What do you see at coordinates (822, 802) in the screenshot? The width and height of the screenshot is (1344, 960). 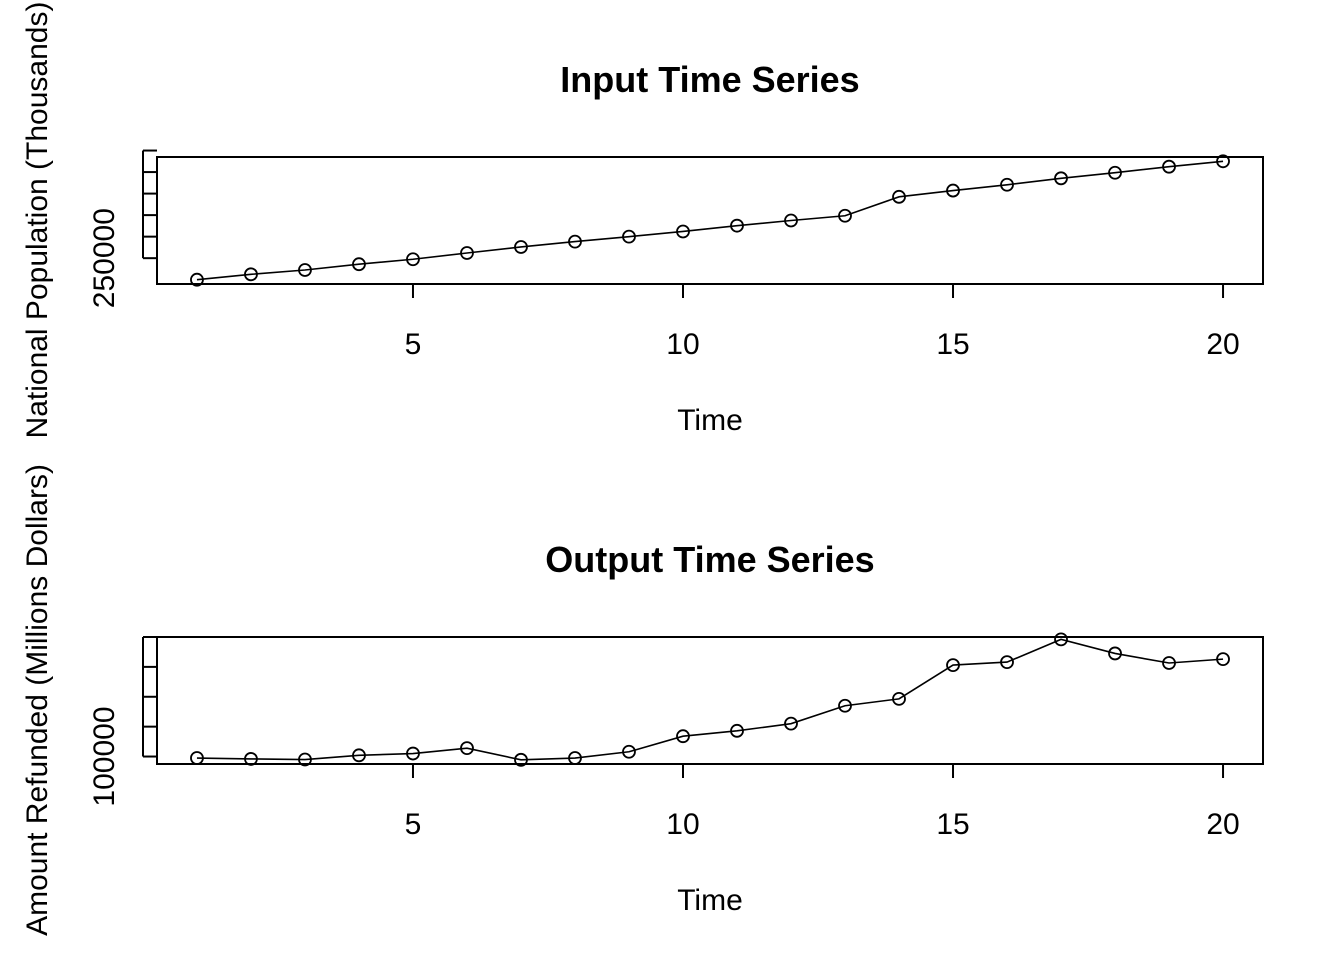 I see `output-x-axis: 5 10 15 20` at bounding box center [822, 802].